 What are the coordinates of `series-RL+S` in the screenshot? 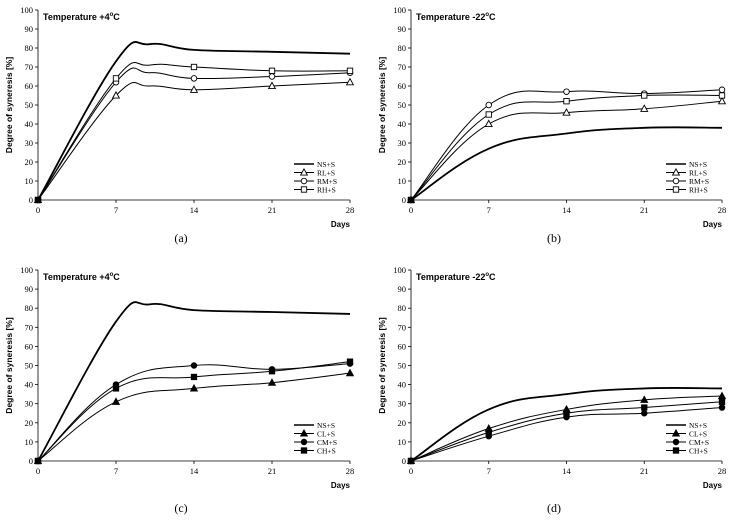 It's located at (194, 140).